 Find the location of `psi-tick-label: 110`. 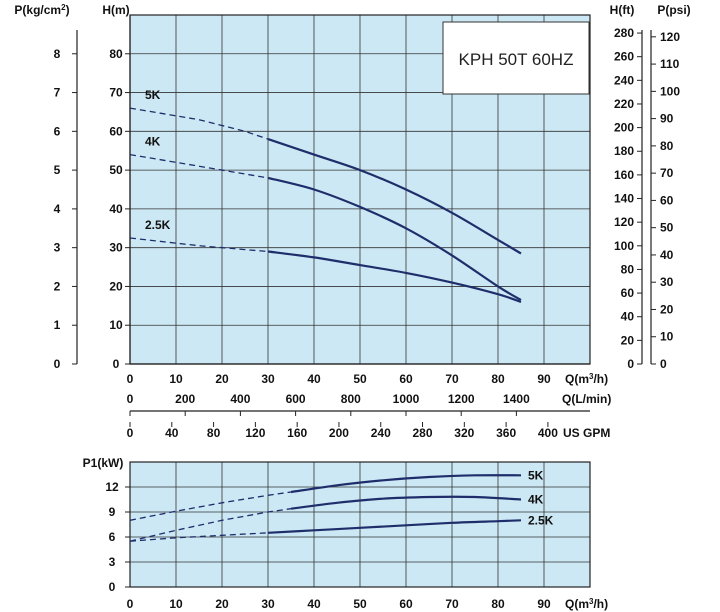

psi-tick-label: 110 is located at coordinates (670, 64).